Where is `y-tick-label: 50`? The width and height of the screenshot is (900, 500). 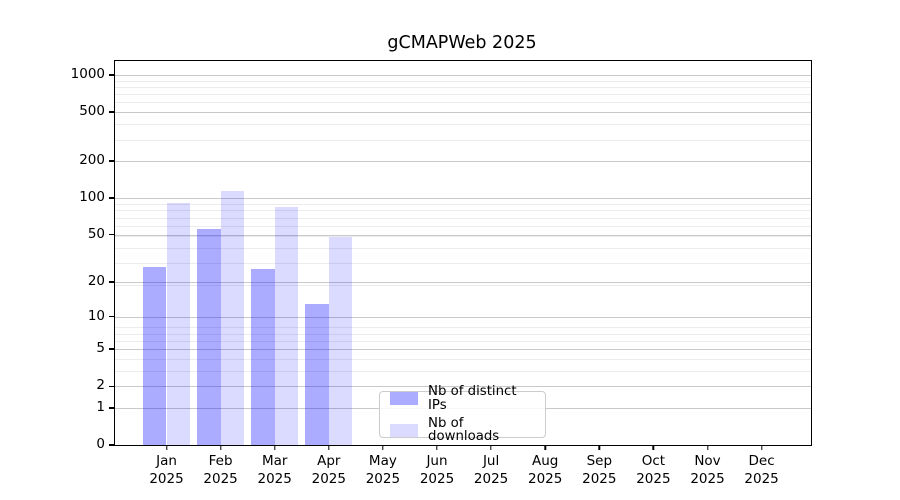
y-tick-label: 50 is located at coordinates (96, 233).